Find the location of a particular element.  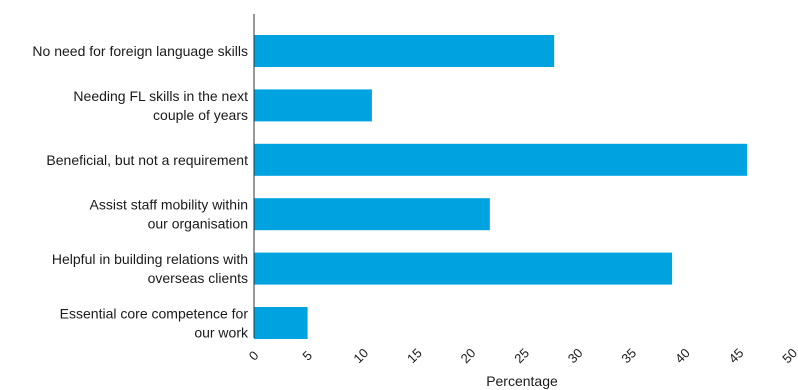

category-label: Beneficial, but not a requirement is located at coordinates (147, 160).